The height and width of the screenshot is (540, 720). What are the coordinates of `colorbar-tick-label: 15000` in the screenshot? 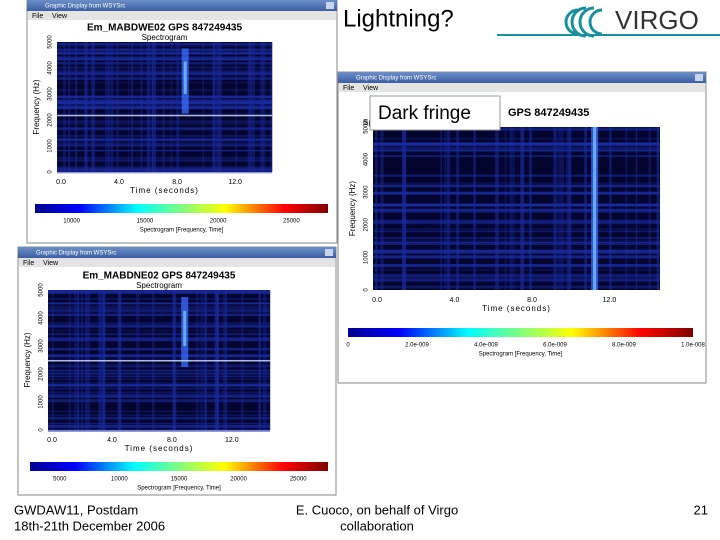 It's located at (179, 480).